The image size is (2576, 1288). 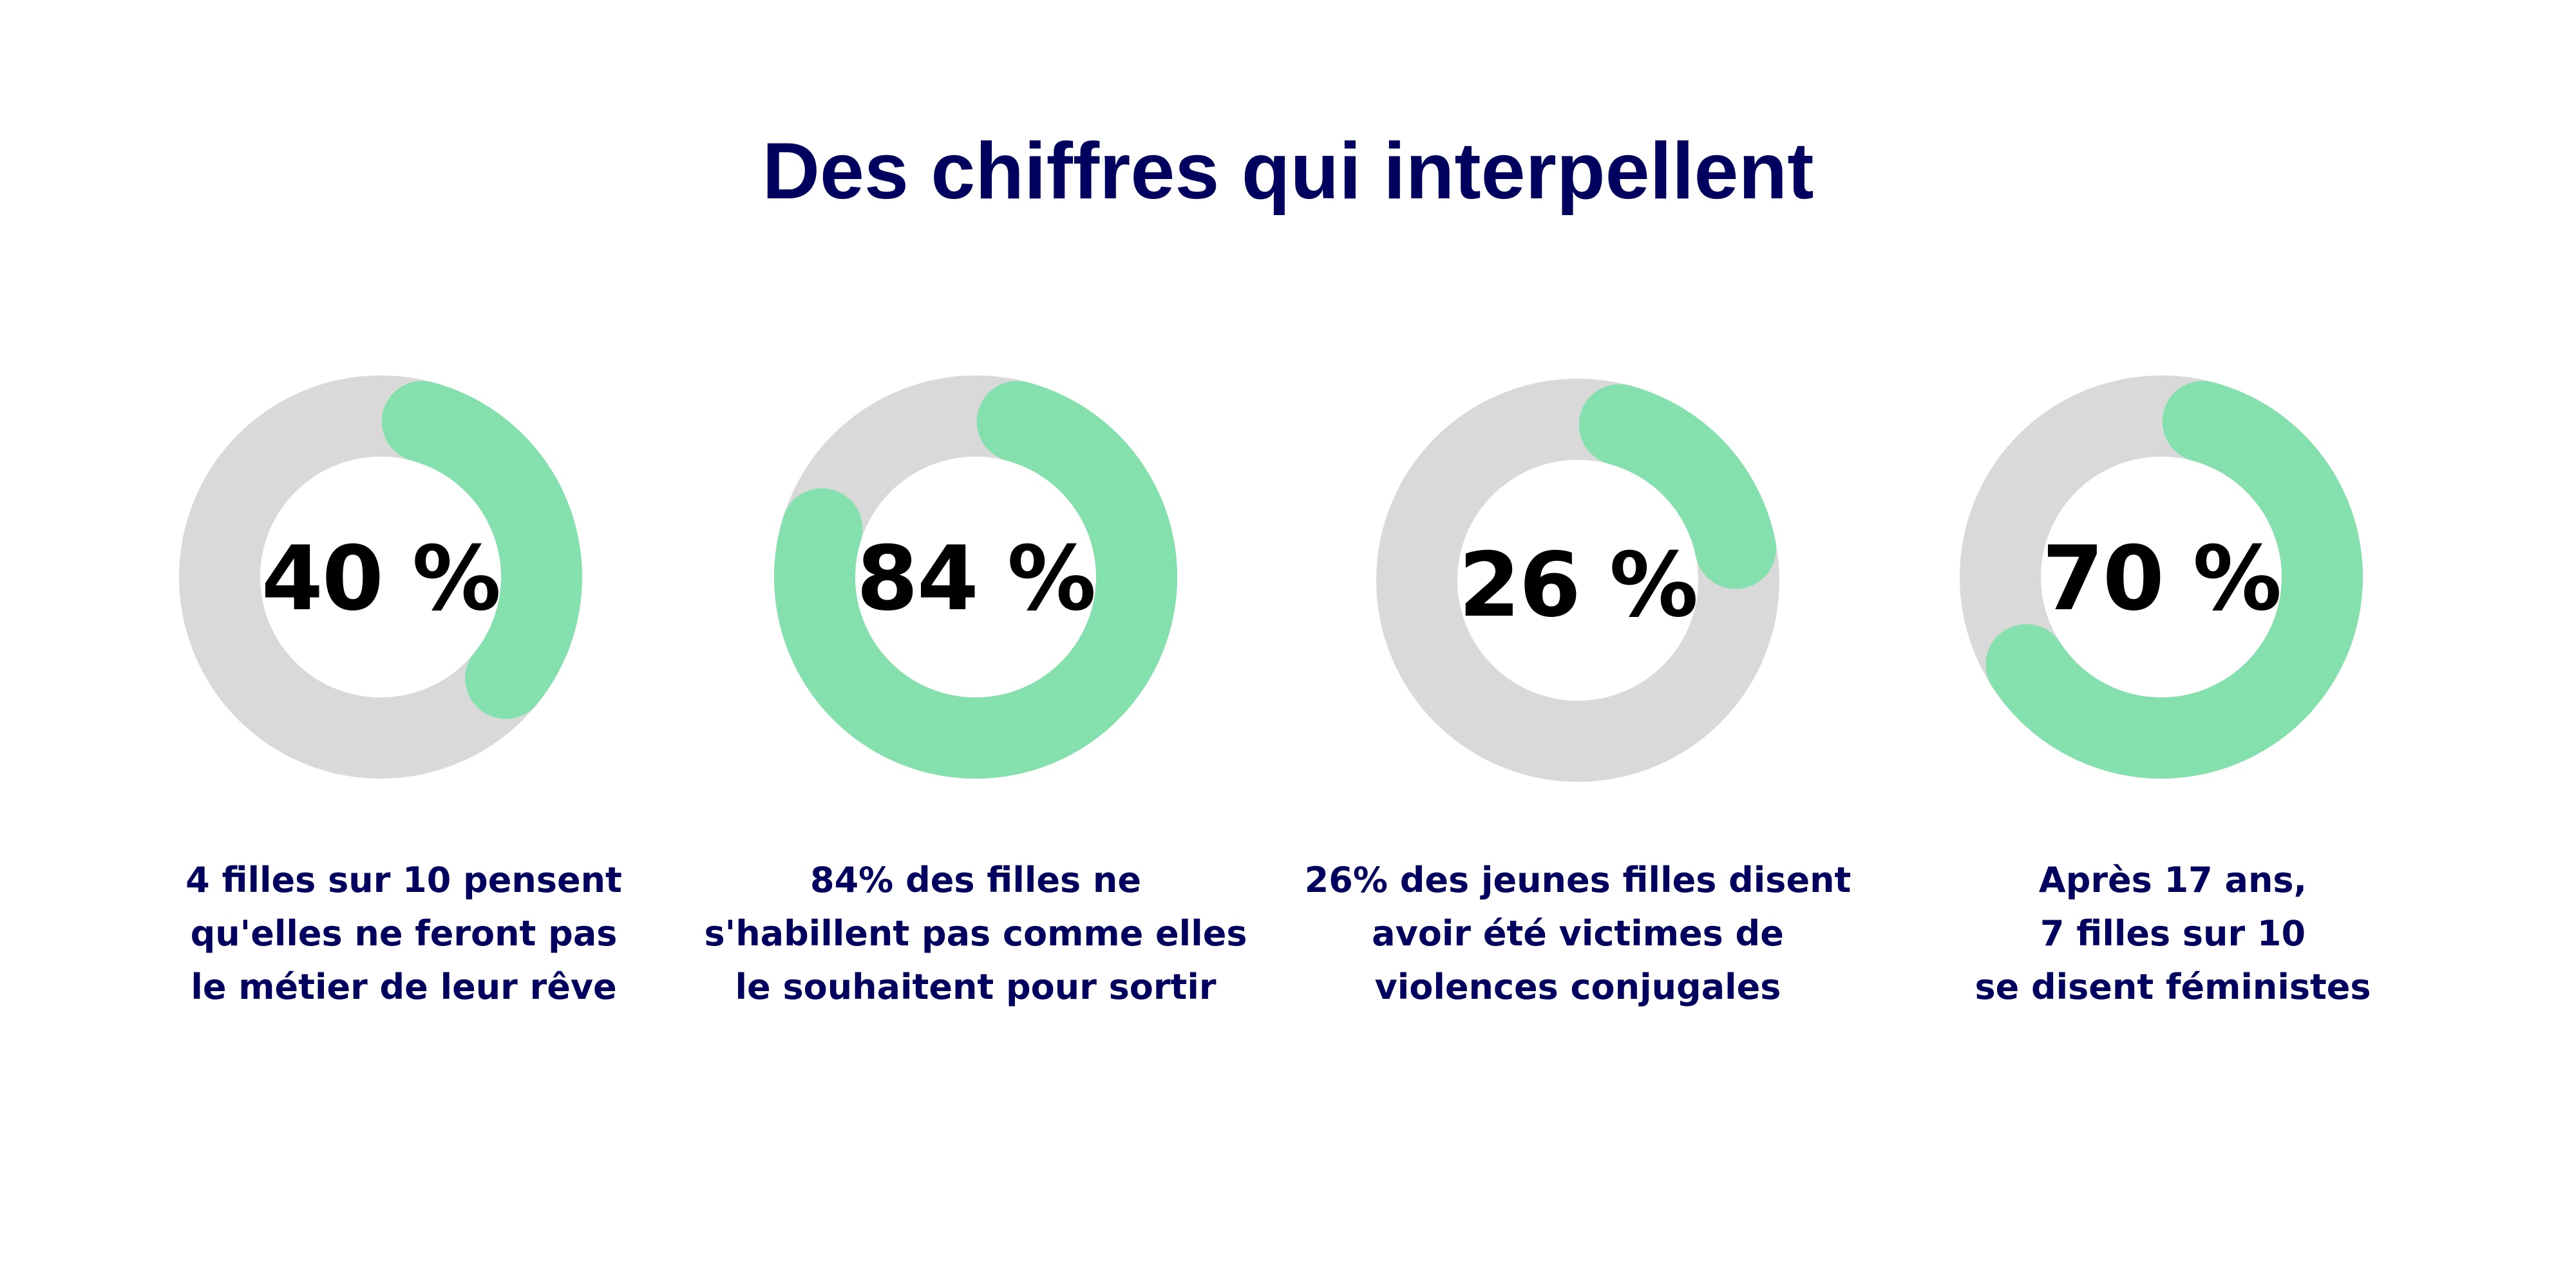 What do you see at coordinates (2161, 578) in the screenshot?
I see `donut-value-label: 70 %` at bounding box center [2161, 578].